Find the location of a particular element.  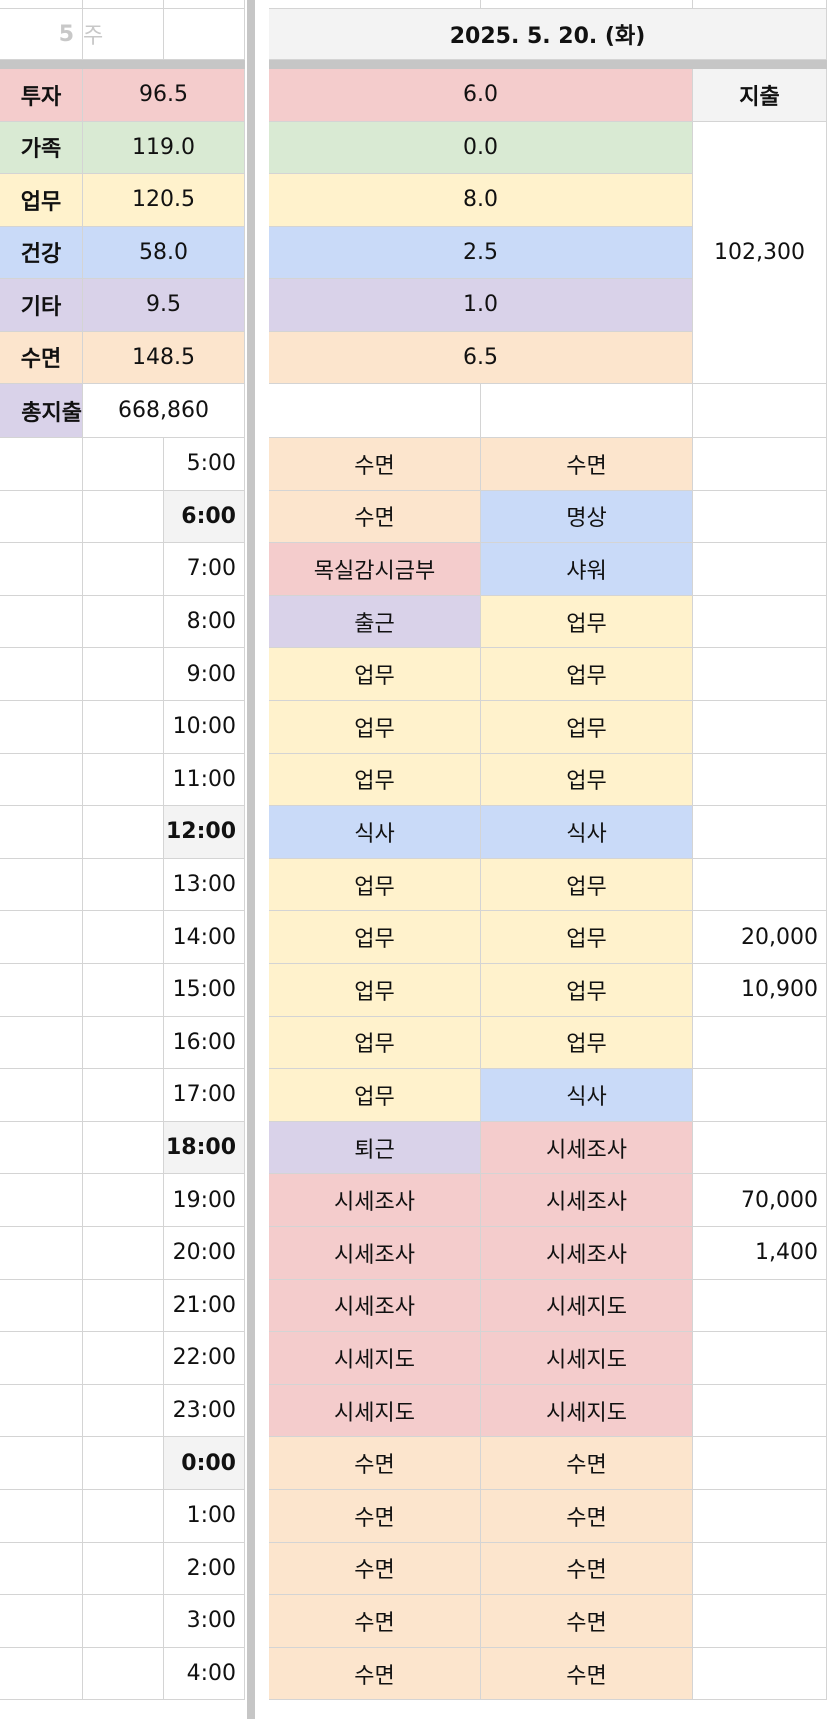

category-label: 기타 is located at coordinates (41, 305).